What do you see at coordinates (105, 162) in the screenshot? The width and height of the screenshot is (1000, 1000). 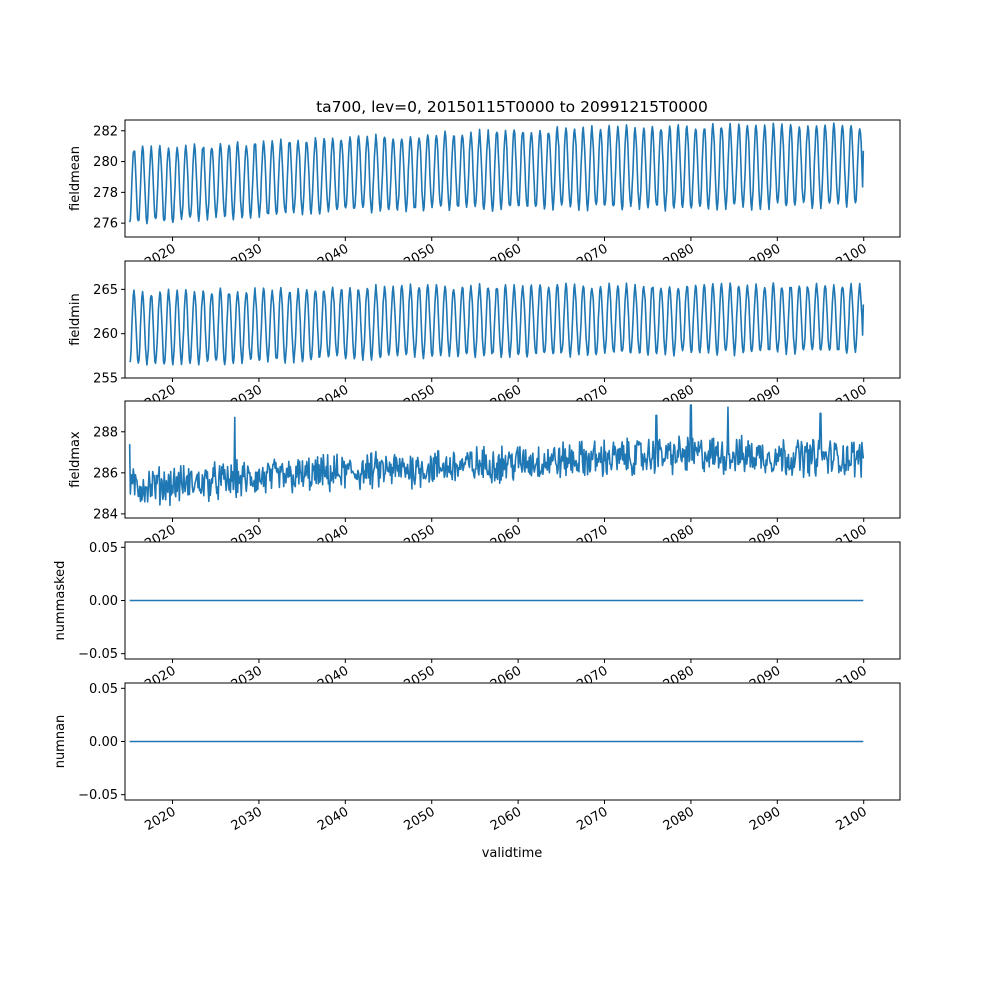 I see `y-tick-label: 280` at bounding box center [105, 162].